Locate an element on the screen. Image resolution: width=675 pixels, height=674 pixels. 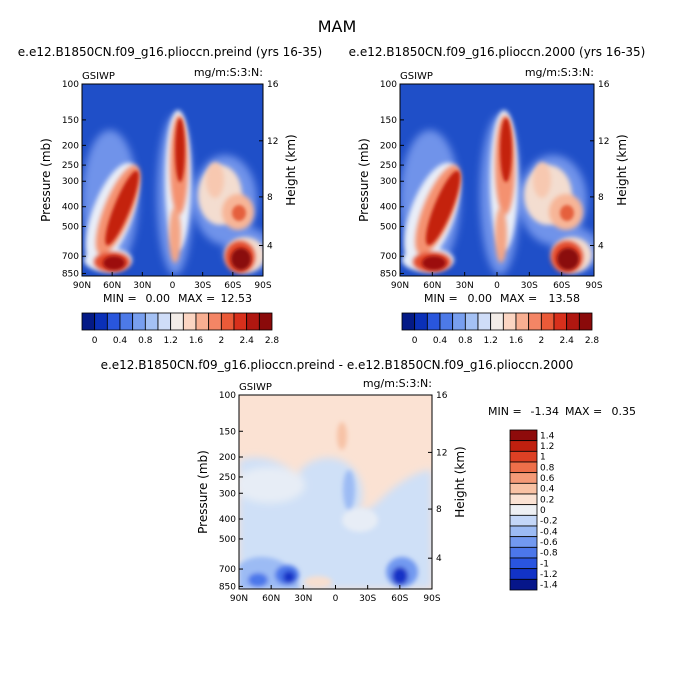
panel1-y-tick-label: 700 is located at coordinates (70, 257).